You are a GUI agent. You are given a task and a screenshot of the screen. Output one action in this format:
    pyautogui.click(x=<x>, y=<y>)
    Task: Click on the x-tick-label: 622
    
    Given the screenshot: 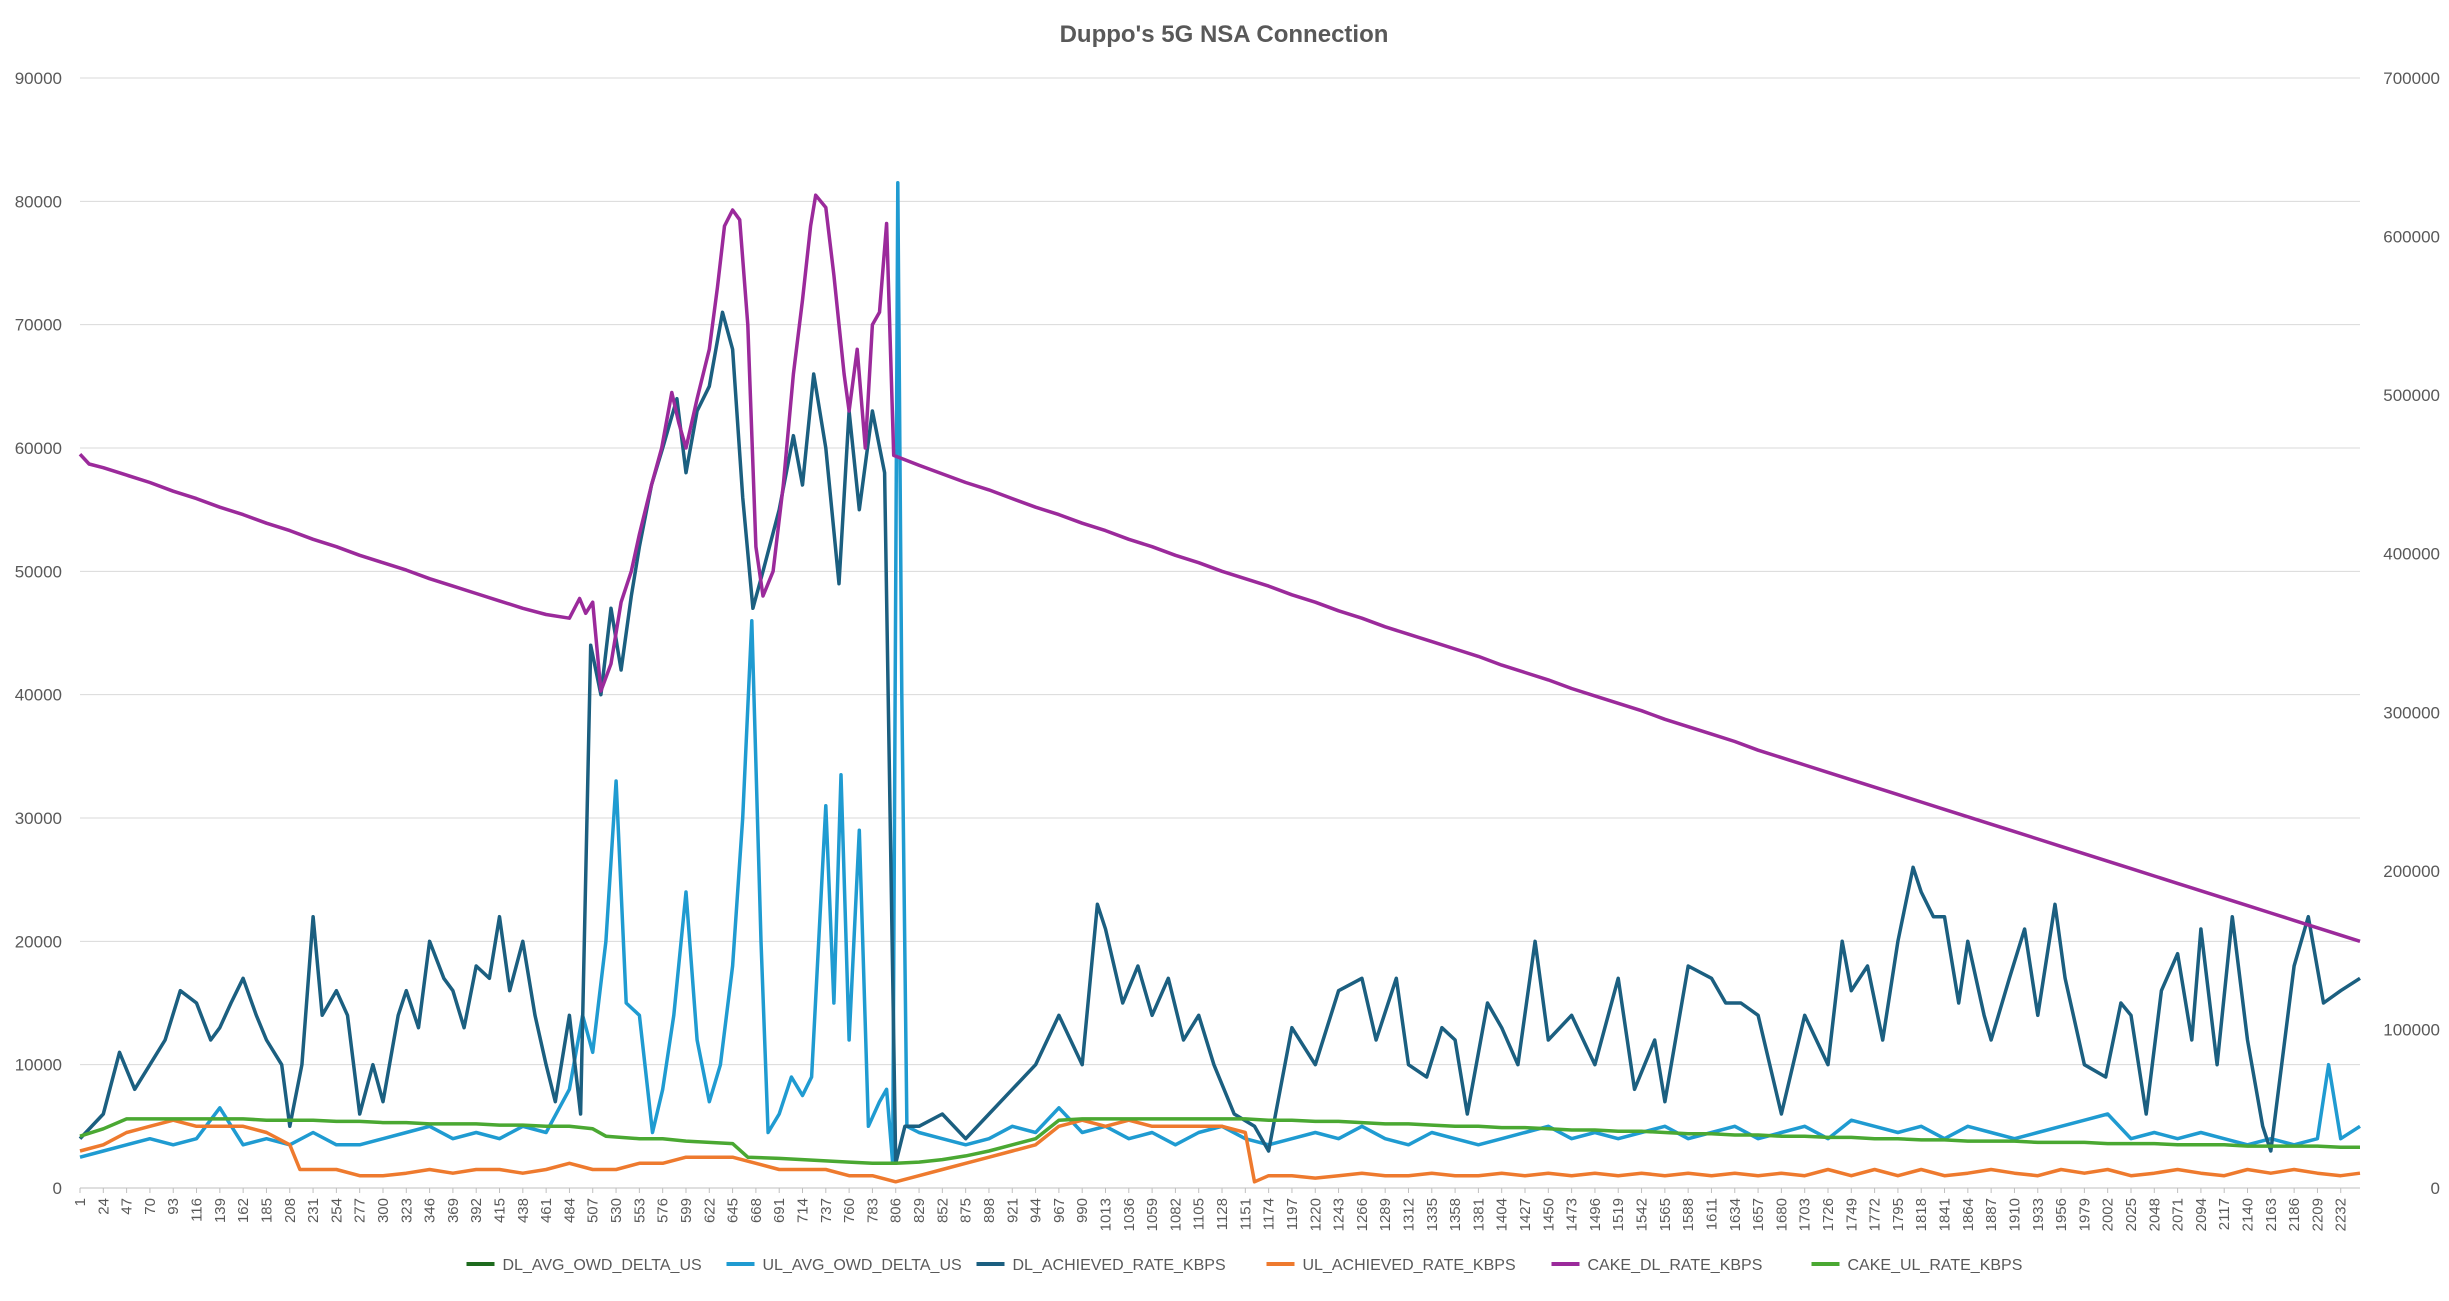 What is the action you would take?
    pyautogui.click(x=709, y=1210)
    